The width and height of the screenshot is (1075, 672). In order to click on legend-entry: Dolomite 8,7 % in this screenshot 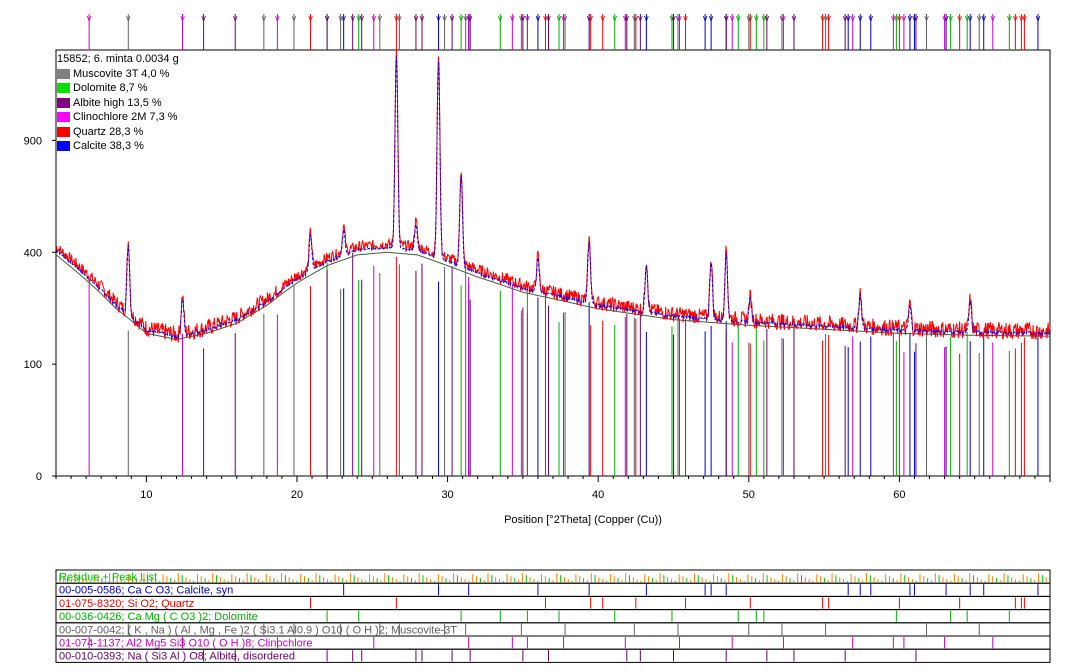, I will do `click(118, 88)`.